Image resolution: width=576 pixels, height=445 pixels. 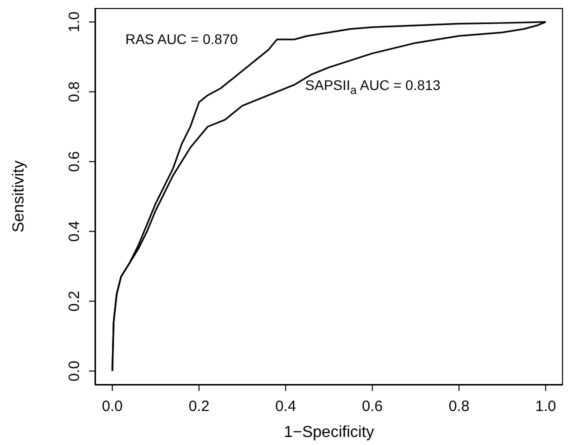 I want to click on x-tick-label: 0.6, so click(x=372, y=406).